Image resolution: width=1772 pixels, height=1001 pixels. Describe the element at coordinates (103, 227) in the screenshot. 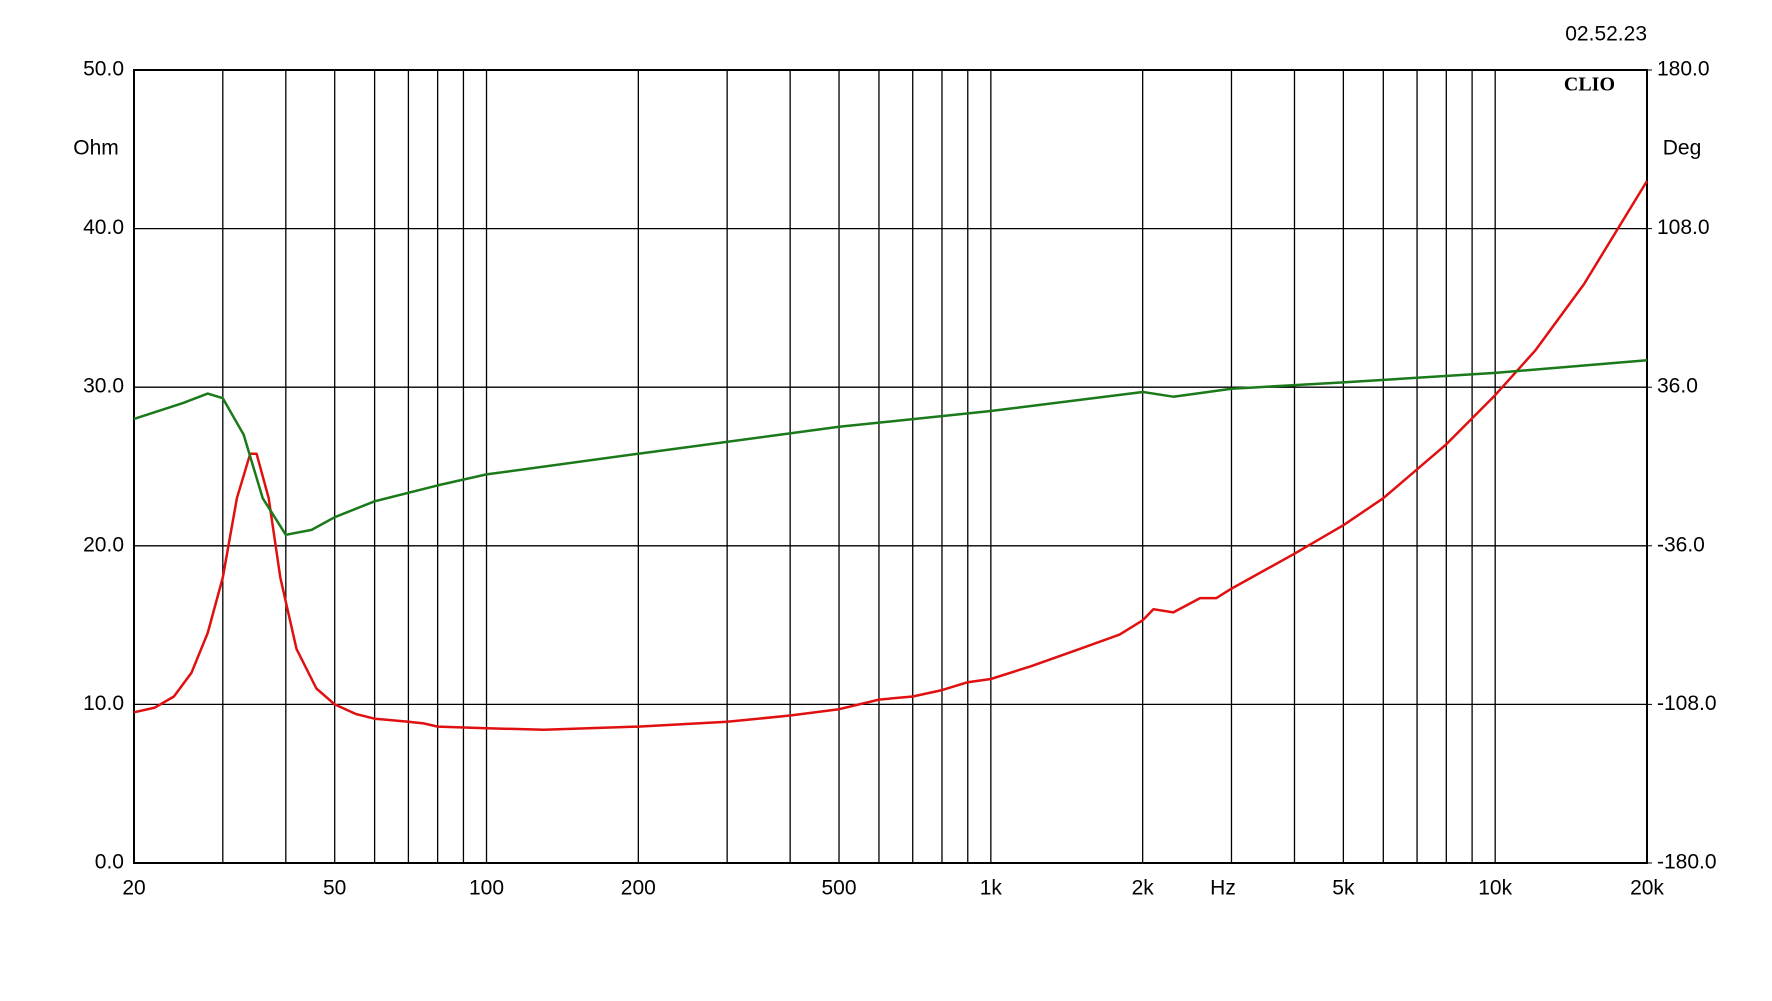

I see `y-tick-label: 40.0` at that location.